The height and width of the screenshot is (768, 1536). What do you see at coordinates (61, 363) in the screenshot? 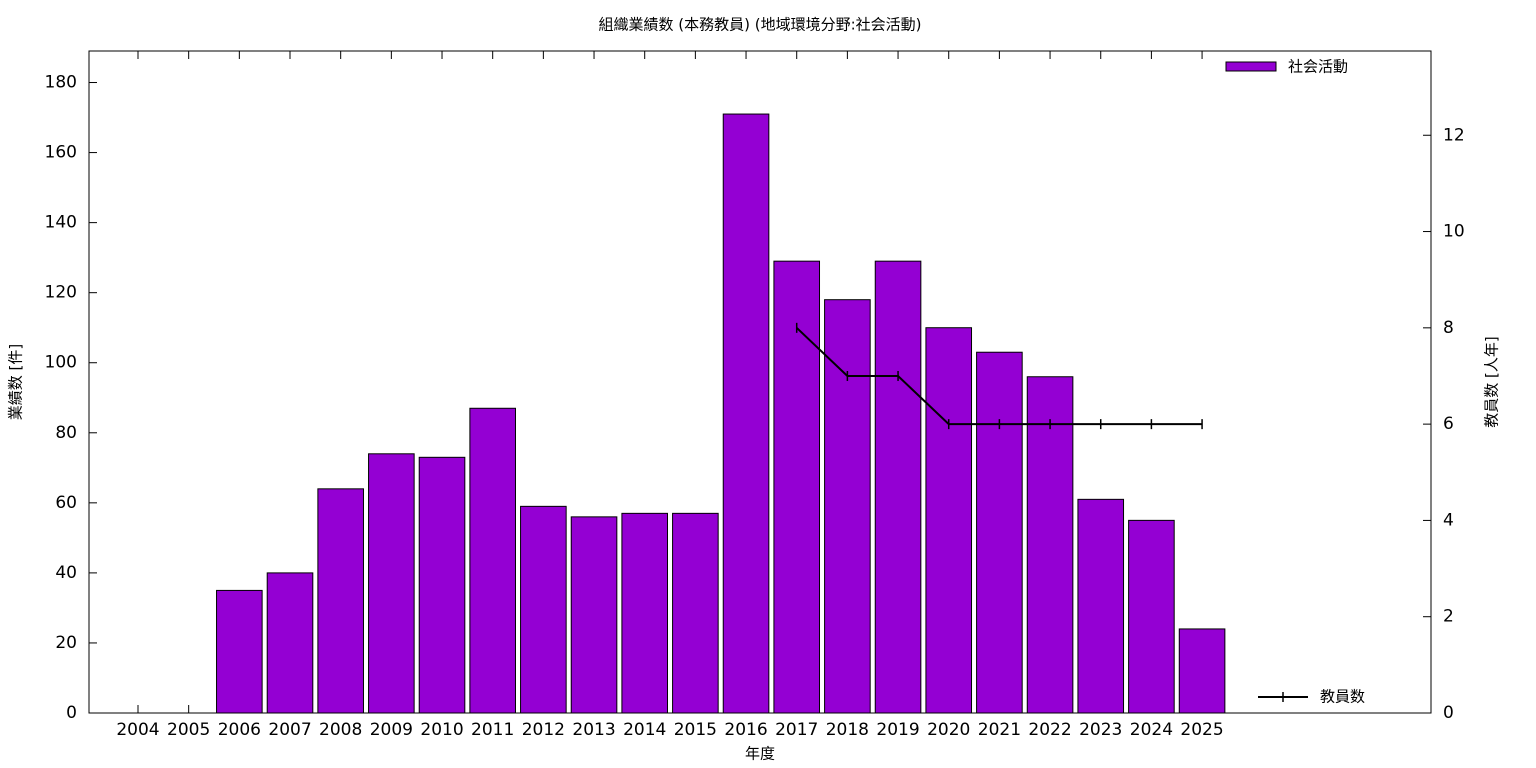
I see `y-tick-label: 100` at bounding box center [61, 363].